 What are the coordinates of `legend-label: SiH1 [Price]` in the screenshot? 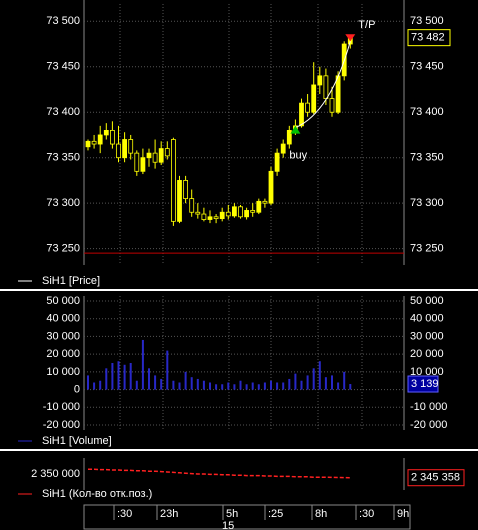 It's located at (71, 281).